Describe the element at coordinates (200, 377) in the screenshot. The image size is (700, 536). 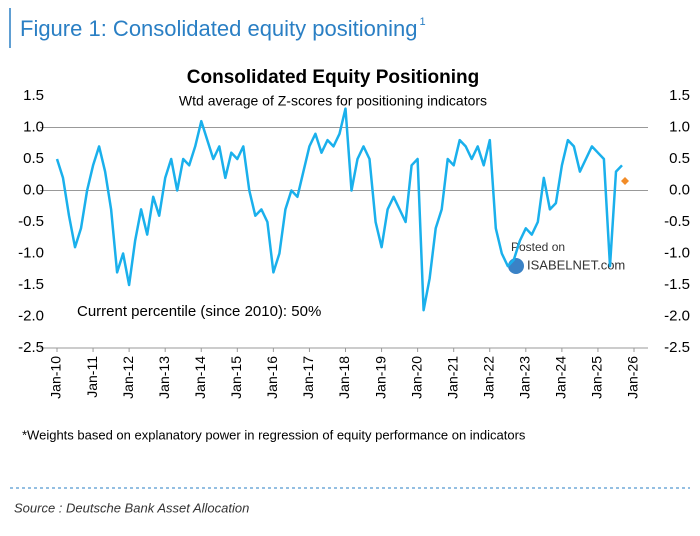
I see `x-tick-label: Jan-14` at that location.